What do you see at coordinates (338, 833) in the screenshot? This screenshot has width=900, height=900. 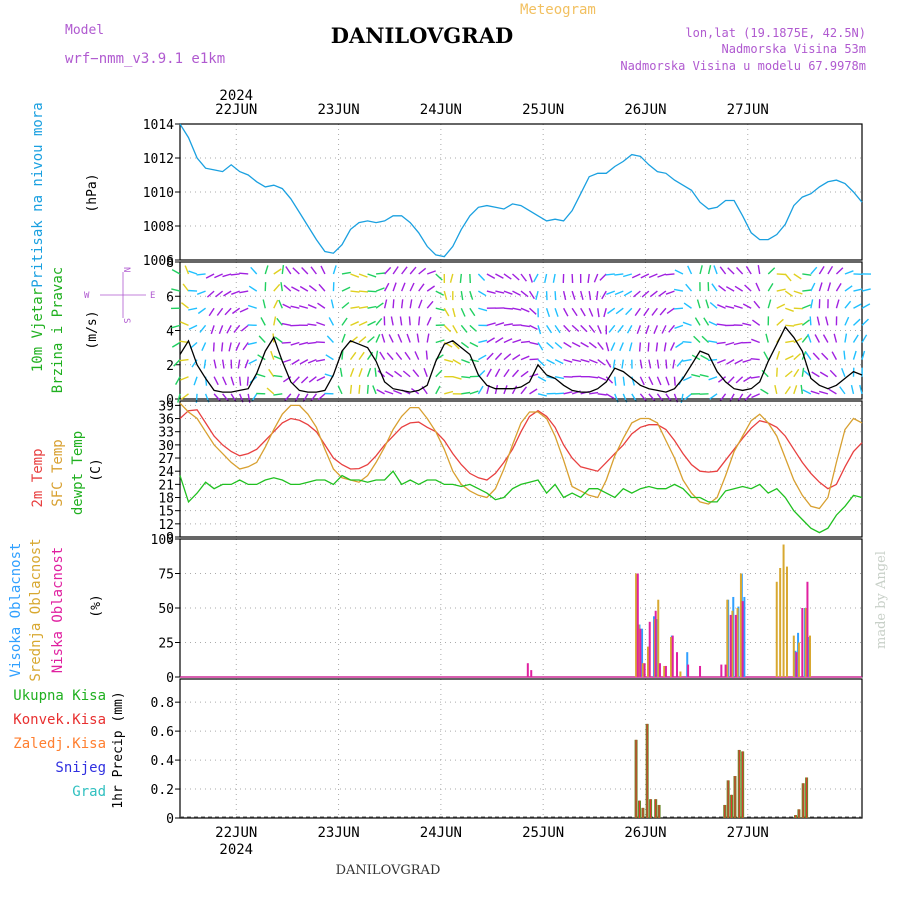 I see `bottom-date-label: 23JUN` at bounding box center [338, 833].